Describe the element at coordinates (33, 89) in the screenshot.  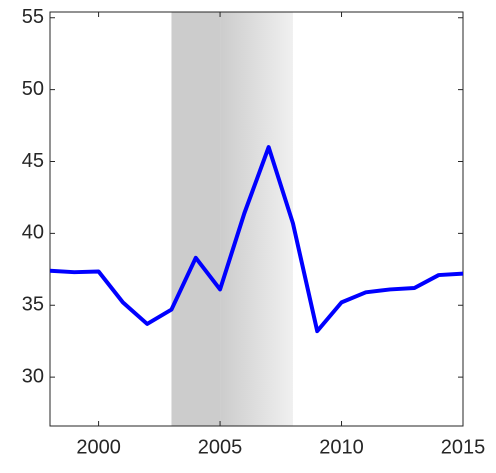
I see `y-tick-label: 50` at that location.